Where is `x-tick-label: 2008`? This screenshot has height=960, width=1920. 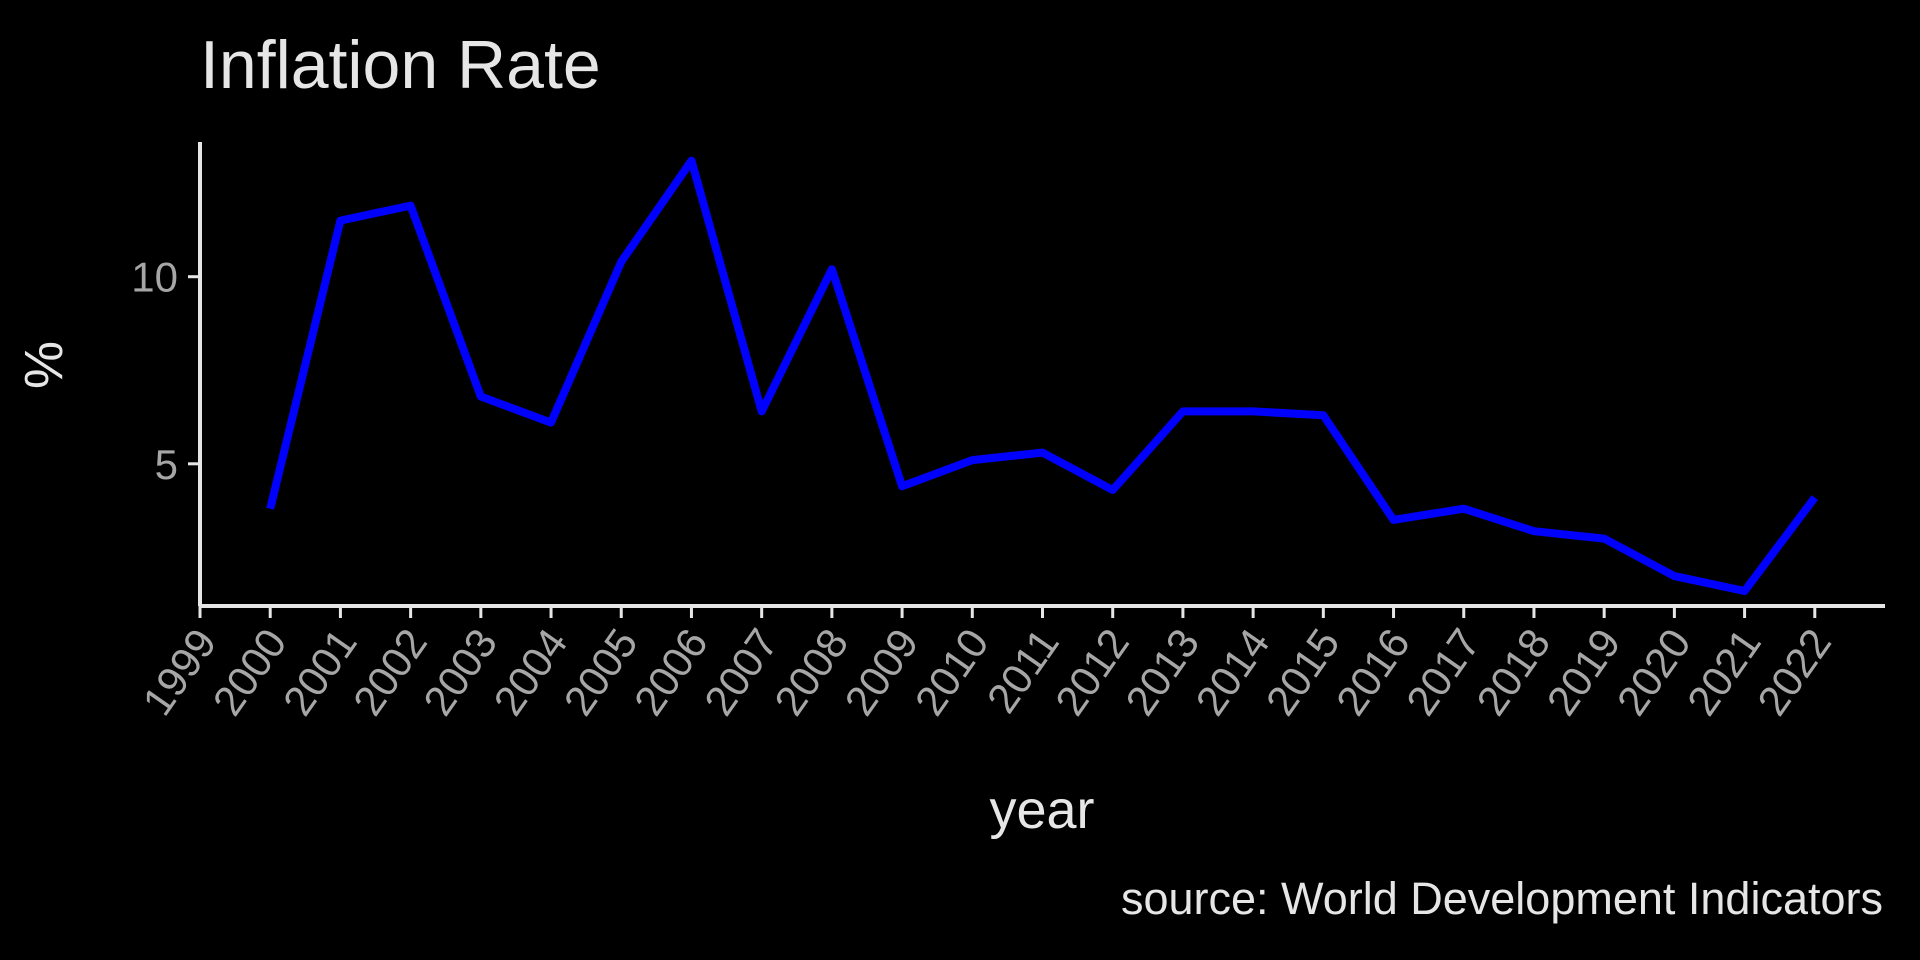
x-tick-label: 2008 is located at coordinates (811, 671).